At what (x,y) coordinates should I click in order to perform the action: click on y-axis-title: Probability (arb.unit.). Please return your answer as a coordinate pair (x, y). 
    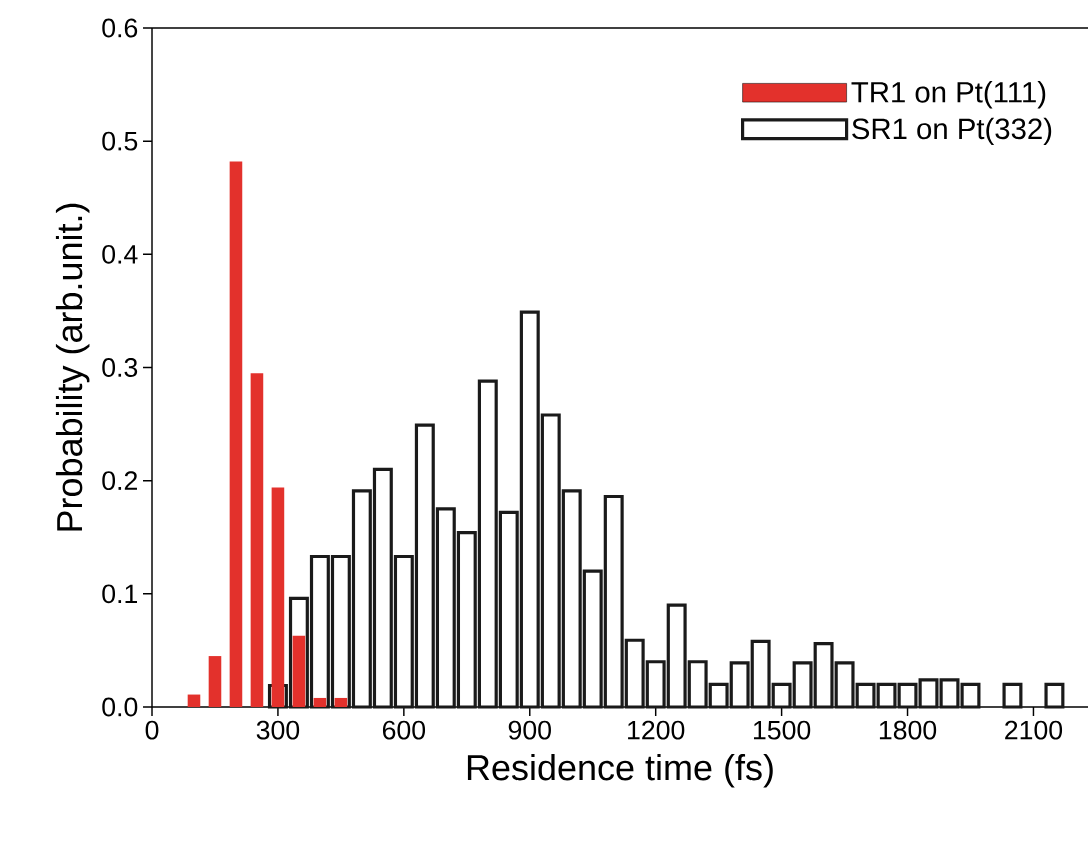
    Looking at the image, I should click on (72, 367).